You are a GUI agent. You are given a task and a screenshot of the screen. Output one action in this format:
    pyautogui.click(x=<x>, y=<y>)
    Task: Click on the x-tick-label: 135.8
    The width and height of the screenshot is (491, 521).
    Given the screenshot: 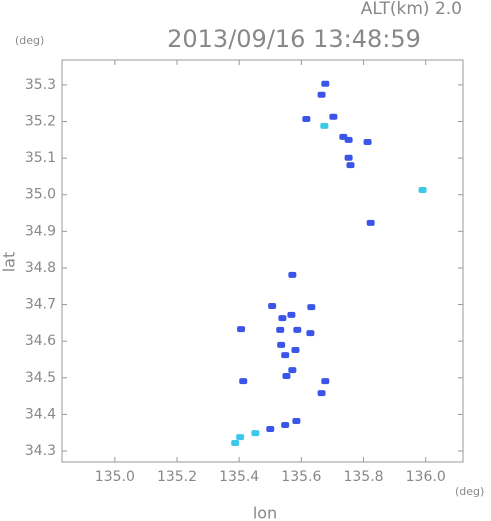 What is the action you would take?
    pyautogui.click(x=363, y=477)
    